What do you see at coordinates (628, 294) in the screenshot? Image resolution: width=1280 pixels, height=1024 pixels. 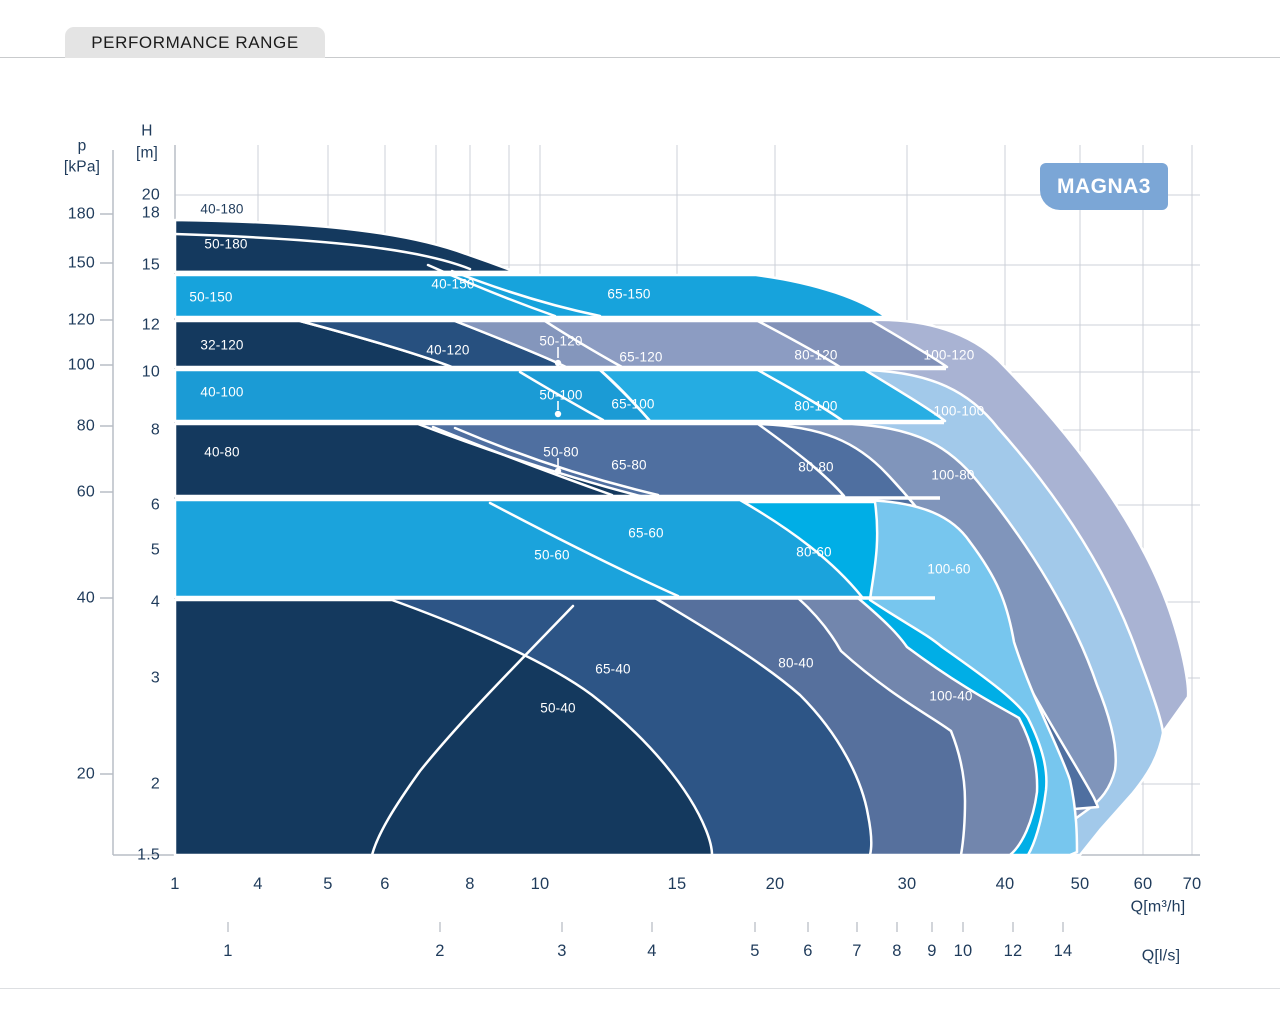 I see `region-label-65-150: 65-150` at bounding box center [628, 294].